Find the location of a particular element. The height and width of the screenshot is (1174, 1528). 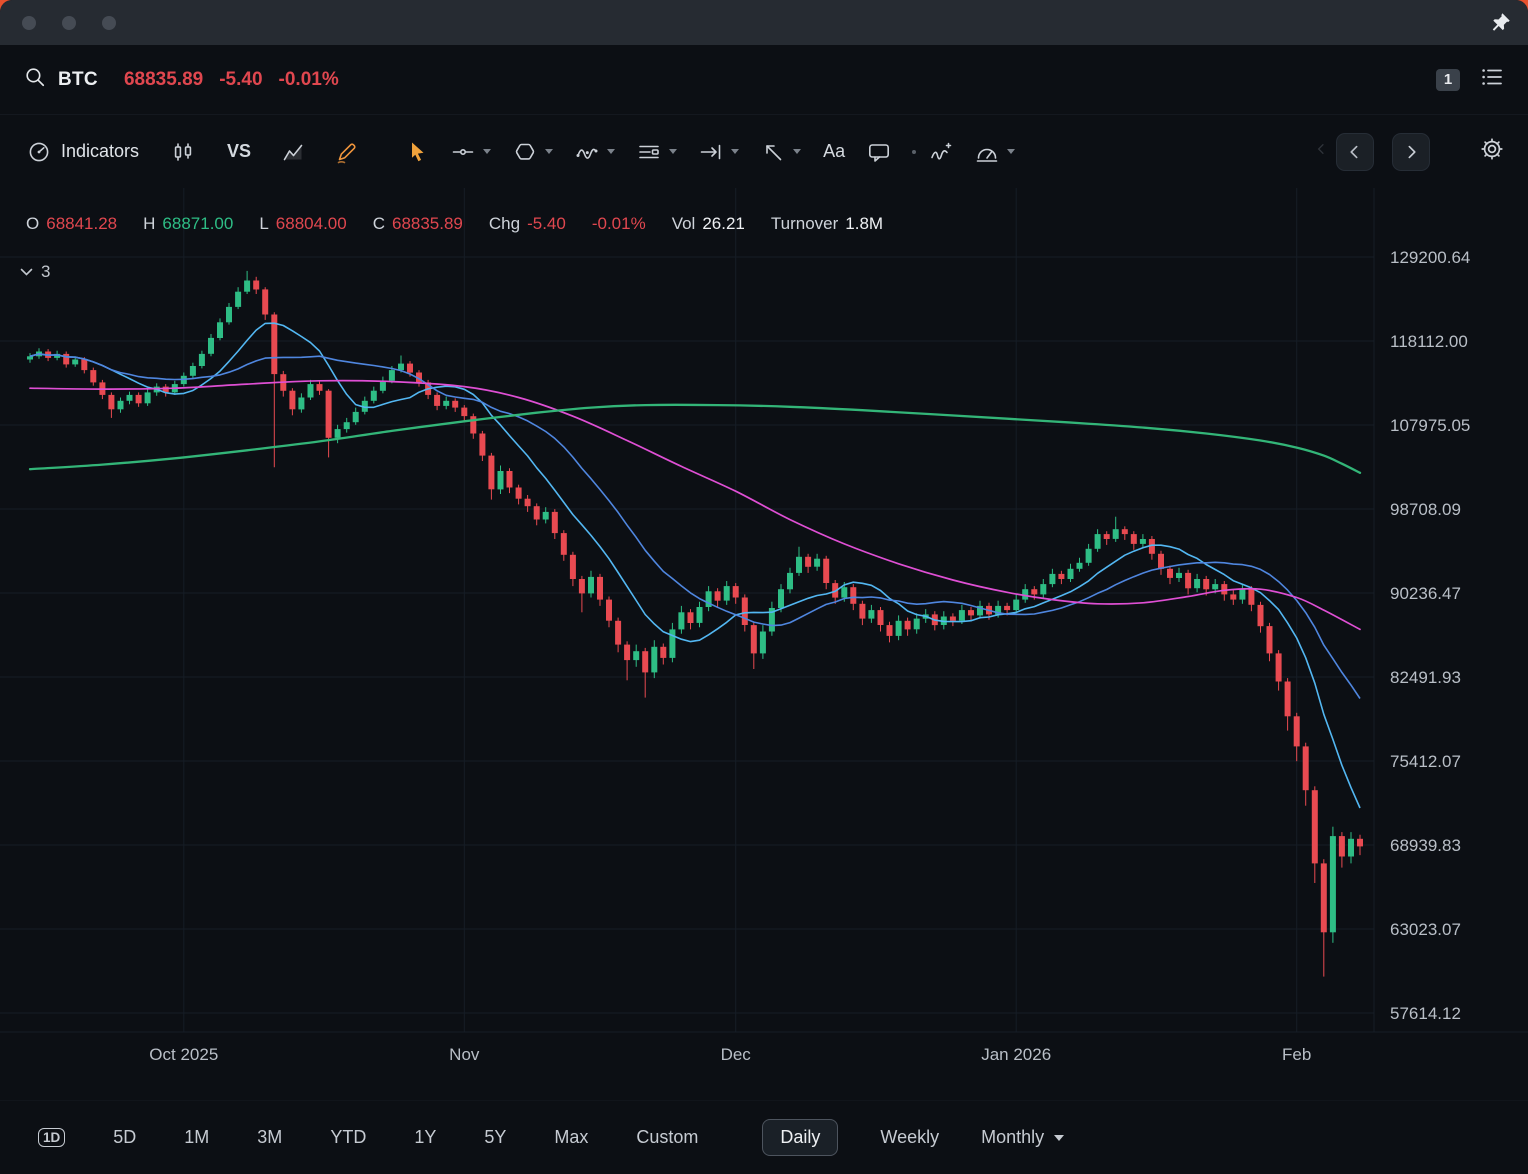

low-label: L is located at coordinates (264, 223).